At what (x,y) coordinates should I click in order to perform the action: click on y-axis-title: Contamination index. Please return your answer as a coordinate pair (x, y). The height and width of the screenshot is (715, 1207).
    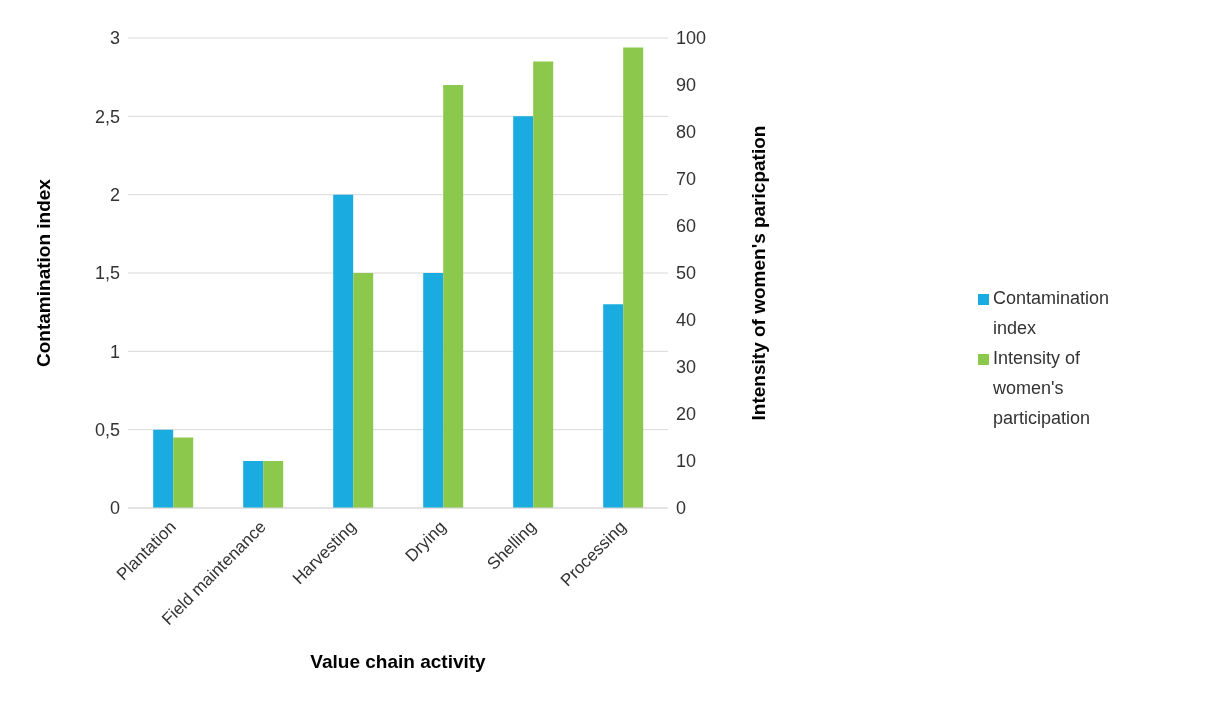
    Looking at the image, I should click on (43, 272).